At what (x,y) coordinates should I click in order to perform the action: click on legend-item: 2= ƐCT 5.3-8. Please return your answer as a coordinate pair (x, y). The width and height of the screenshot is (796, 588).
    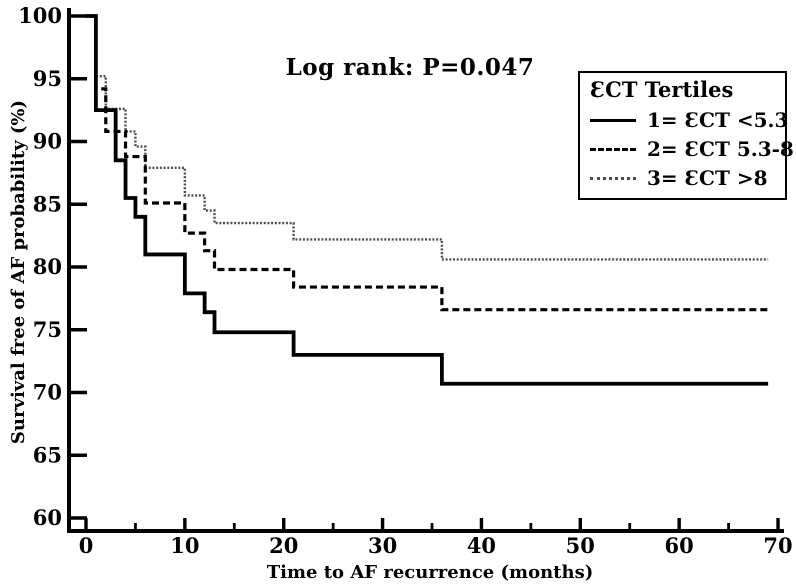
    Looking at the image, I should click on (692, 149).